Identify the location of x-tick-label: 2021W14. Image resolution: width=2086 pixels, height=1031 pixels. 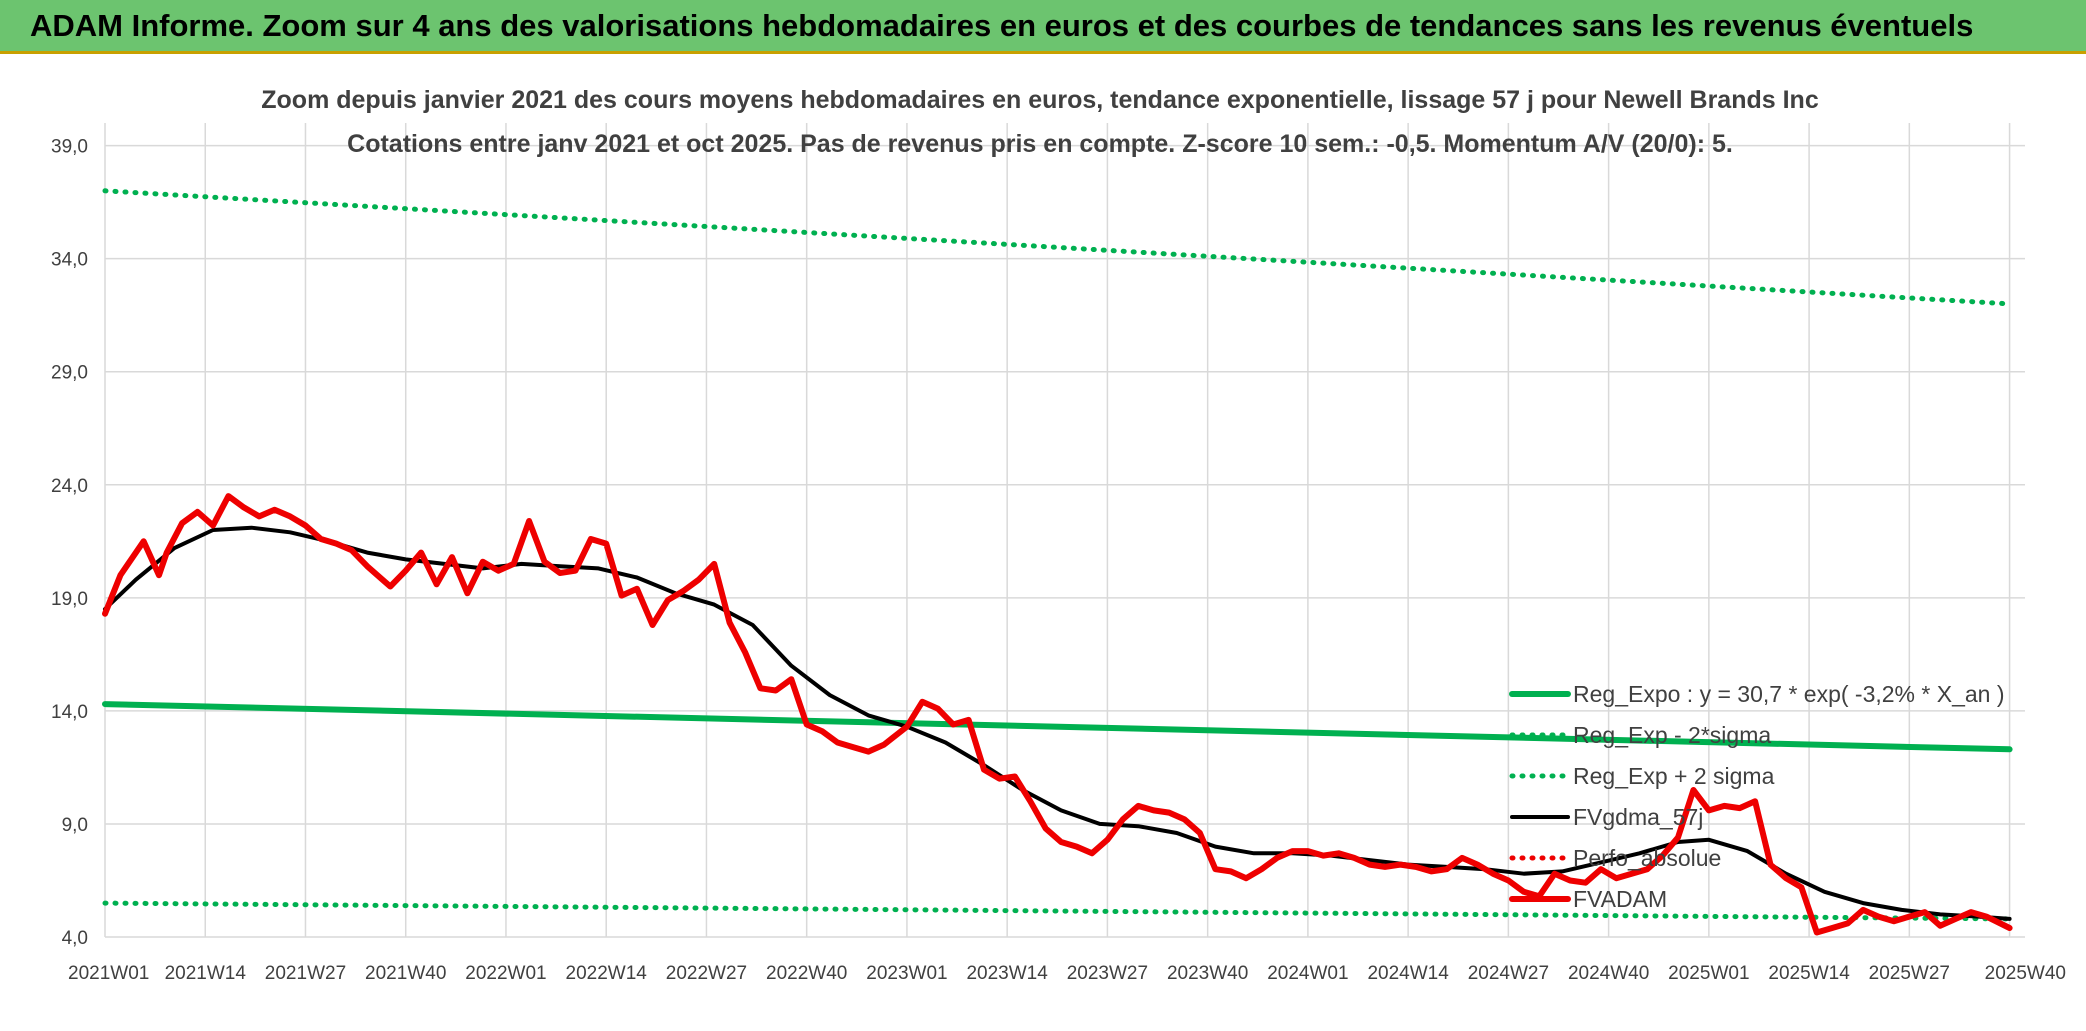
(206, 973).